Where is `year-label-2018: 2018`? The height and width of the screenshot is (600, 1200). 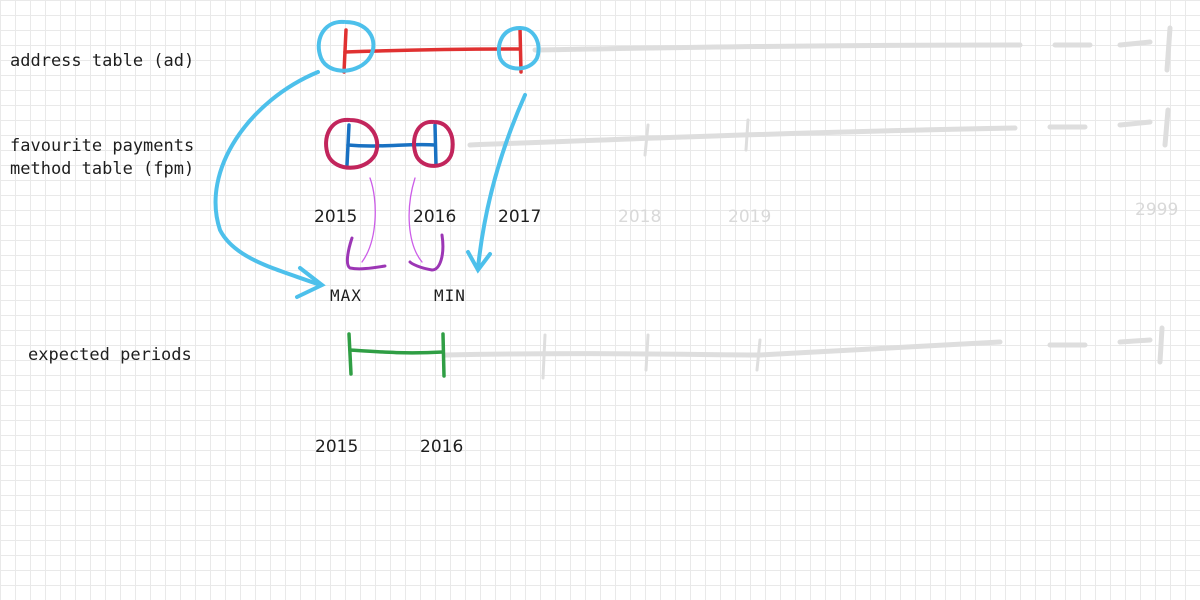 year-label-2018: 2018 is located at coordinates (640, 217).